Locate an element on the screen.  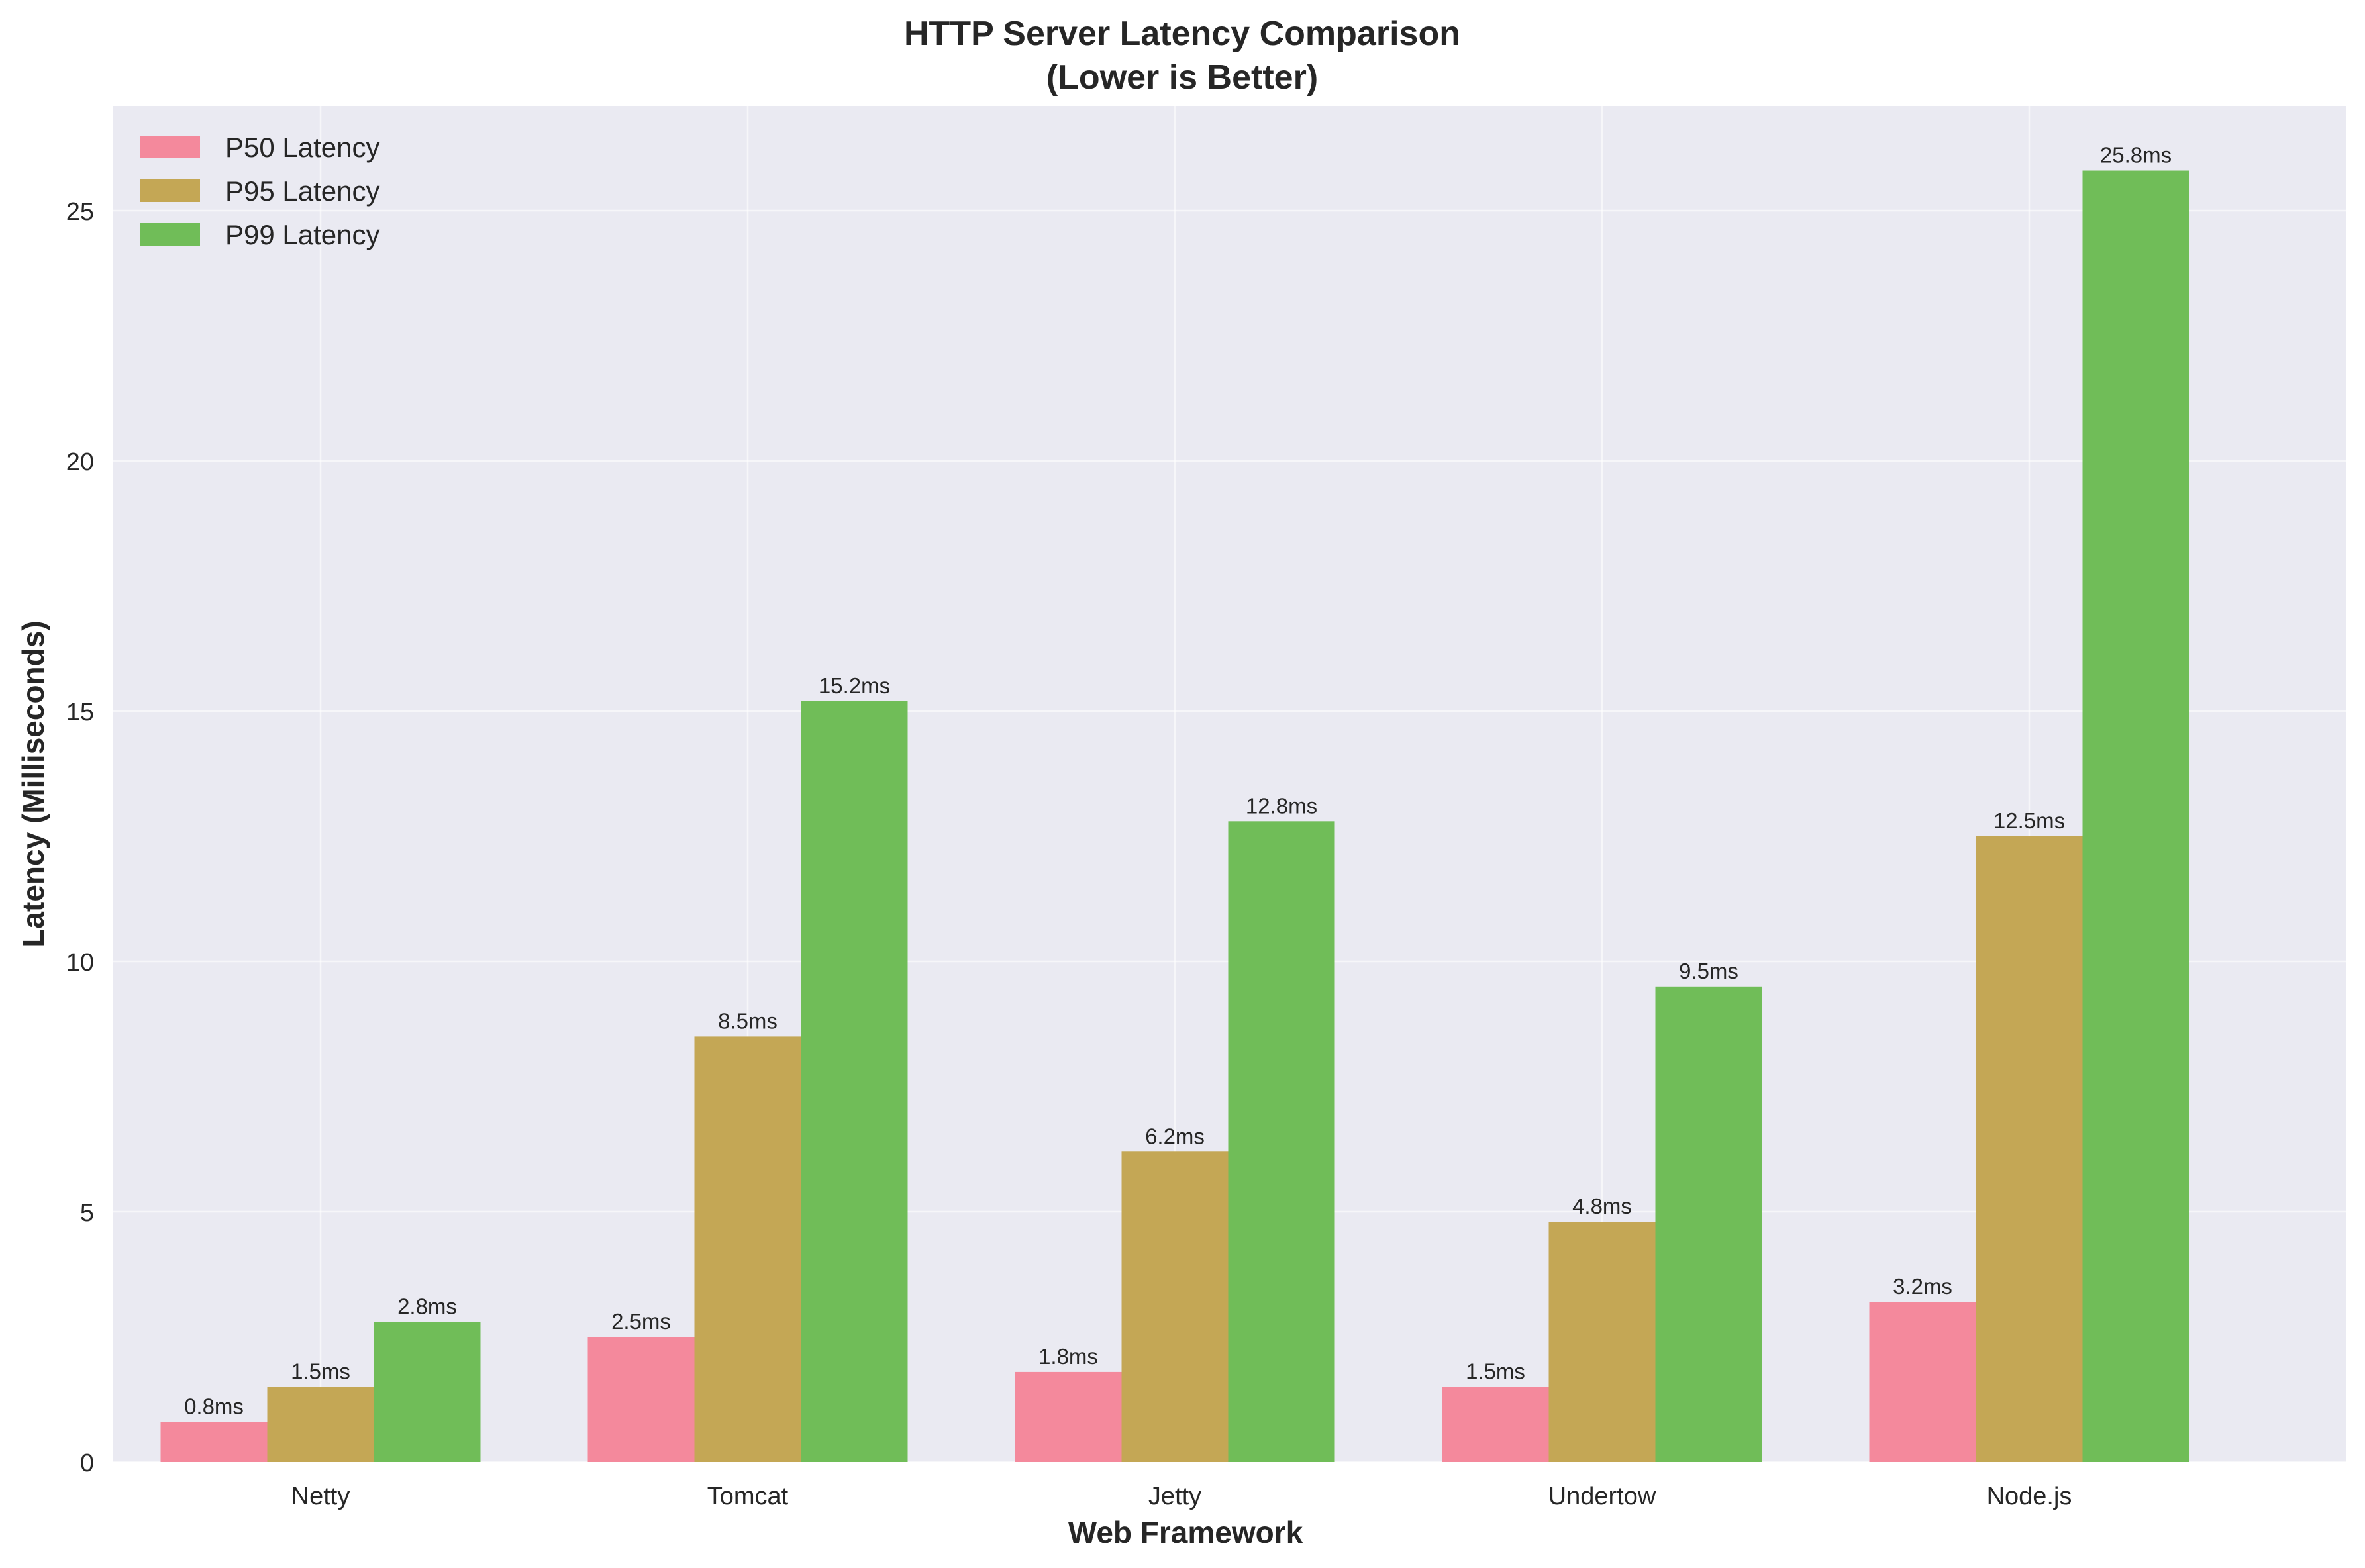
bar-p50-latency-undertow is located at coordinates (1495, 1424).